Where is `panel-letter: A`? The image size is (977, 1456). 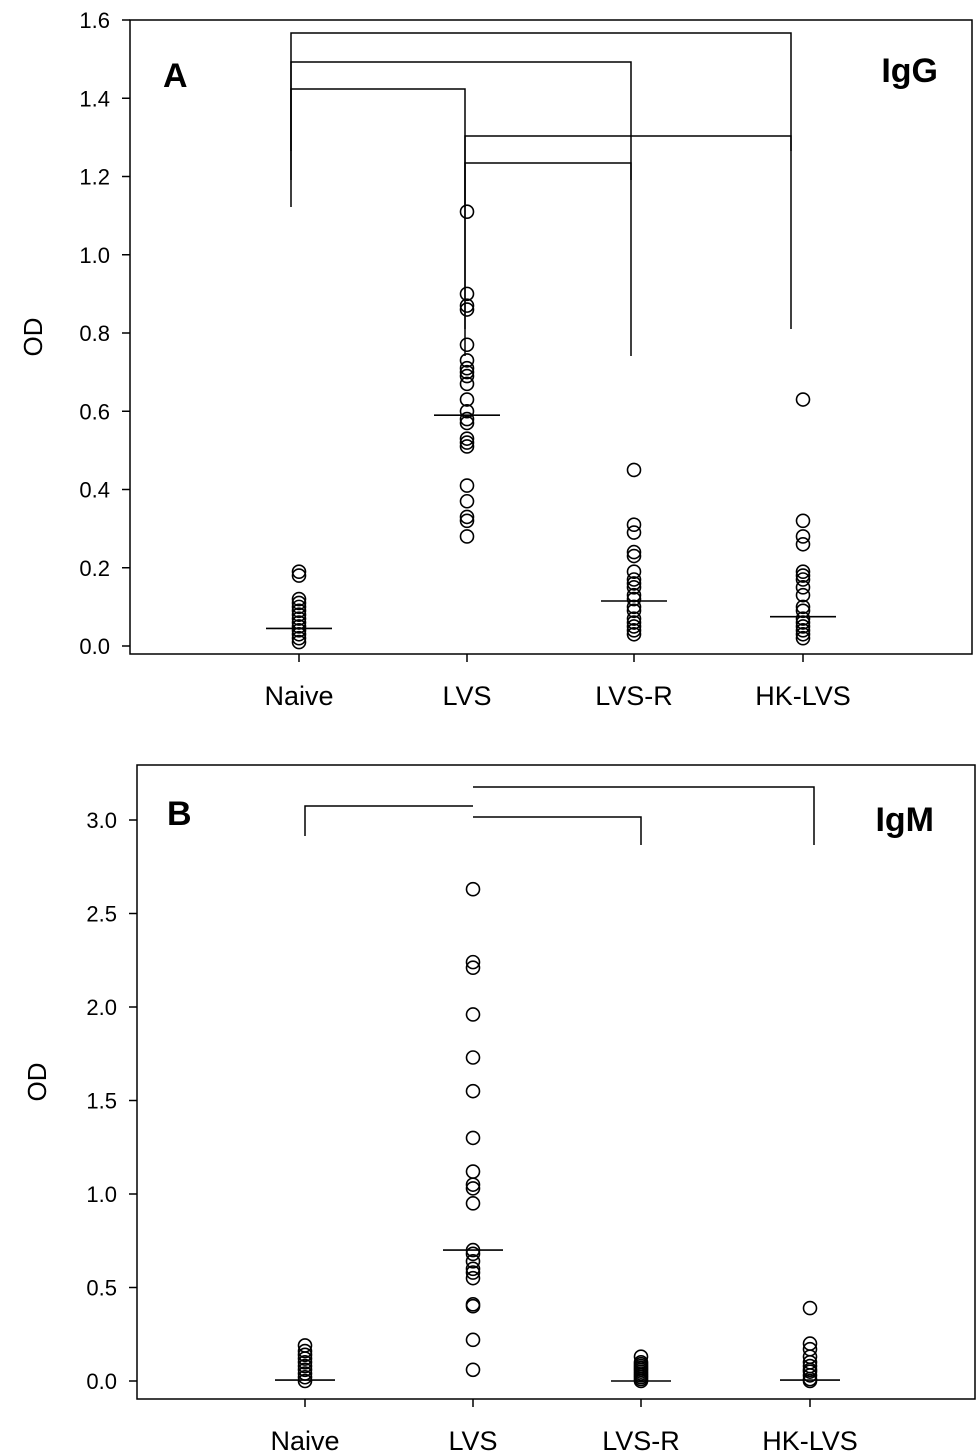 panel-letter: A is located at coordinates (175, 76).